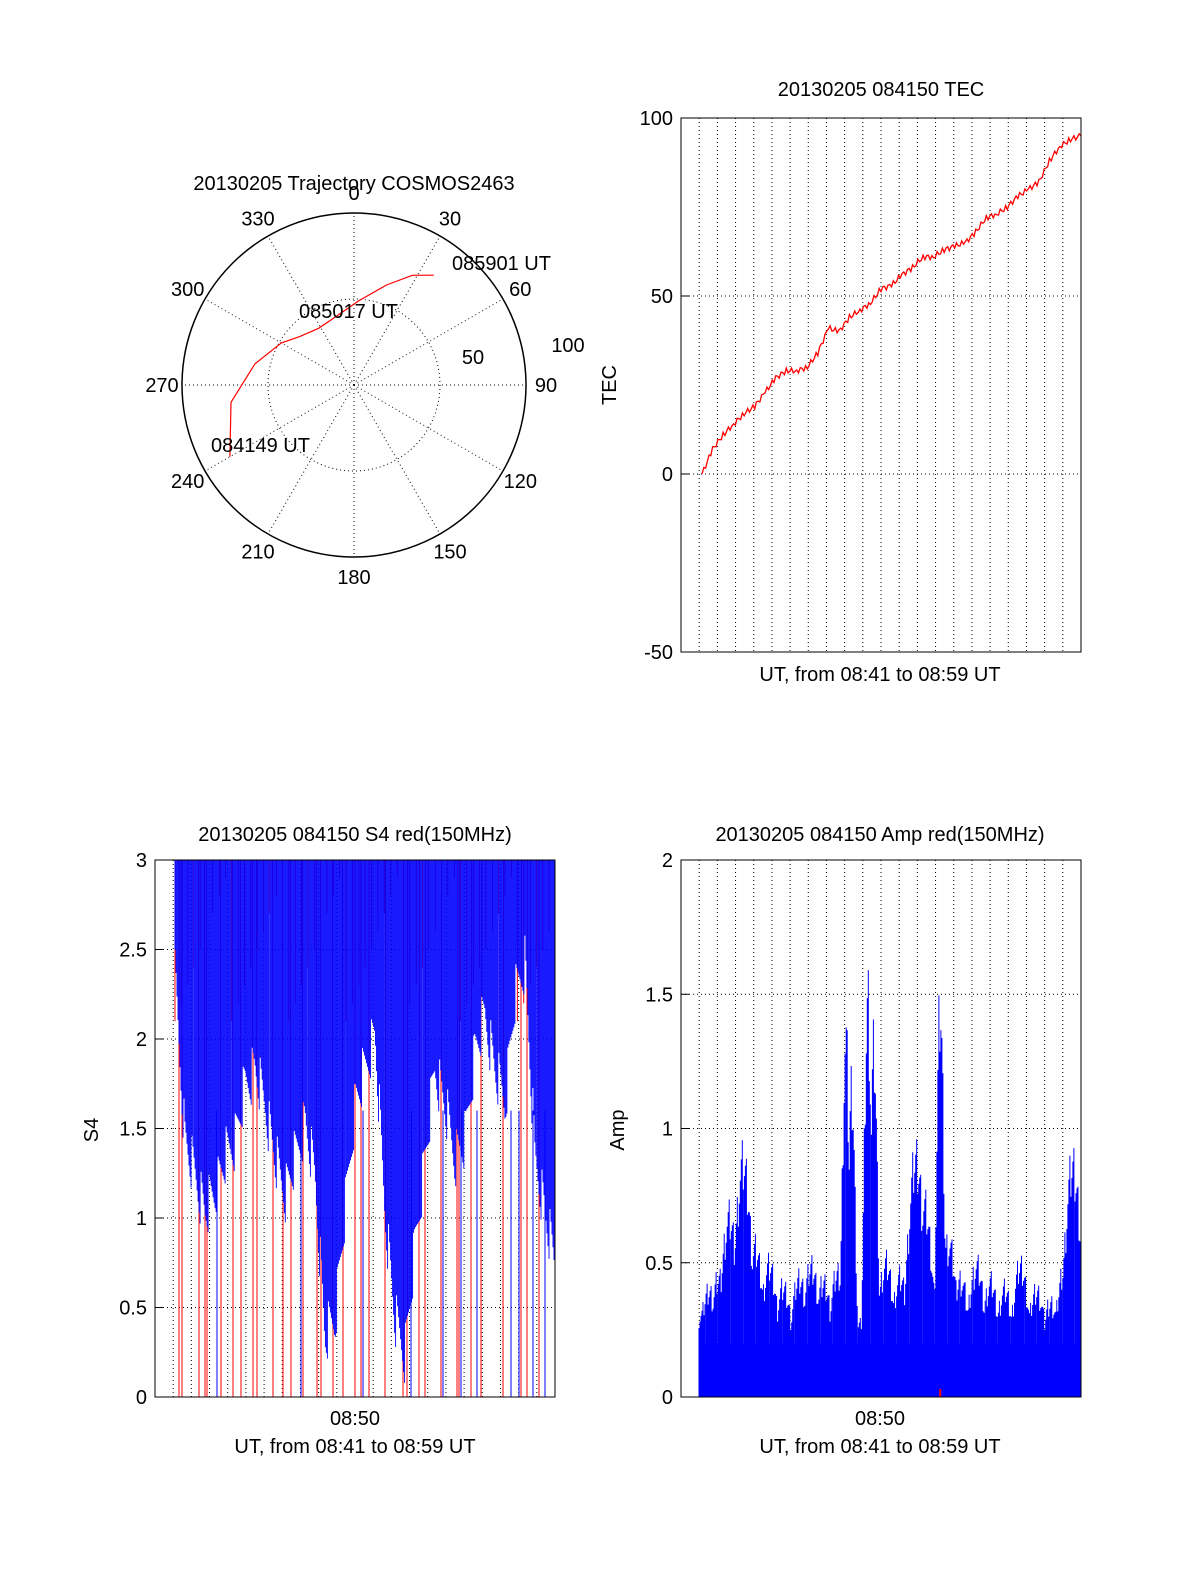  I want to click on s4-ytick-label: 1, so click(141, 1219).